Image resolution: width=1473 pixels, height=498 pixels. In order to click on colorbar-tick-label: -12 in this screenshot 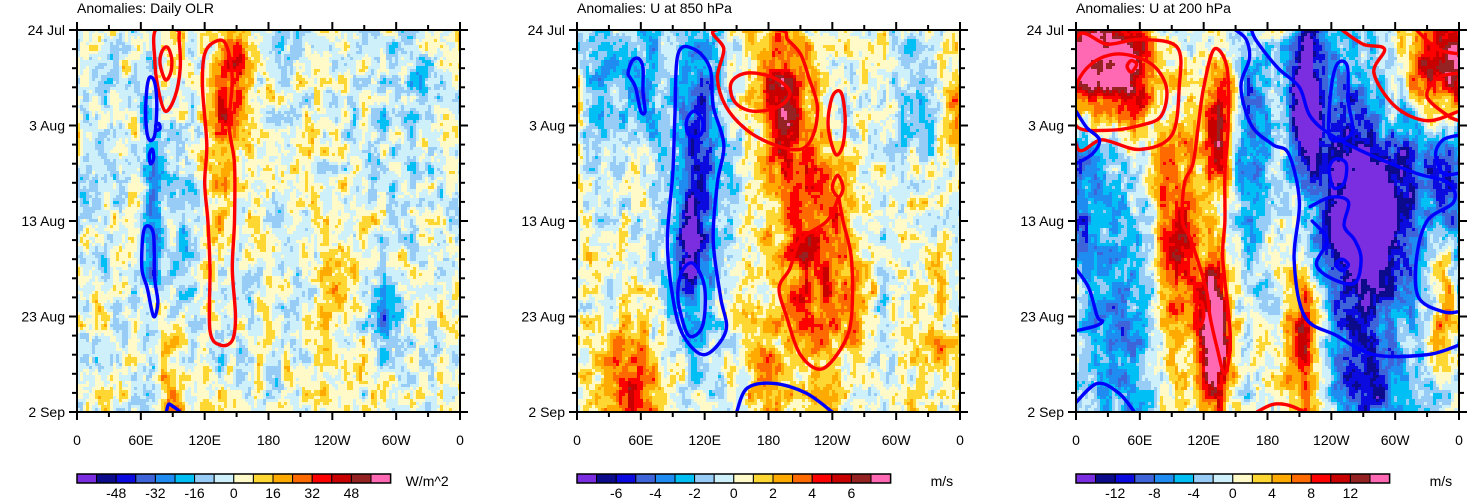, I will do `click(1115, 491)`.